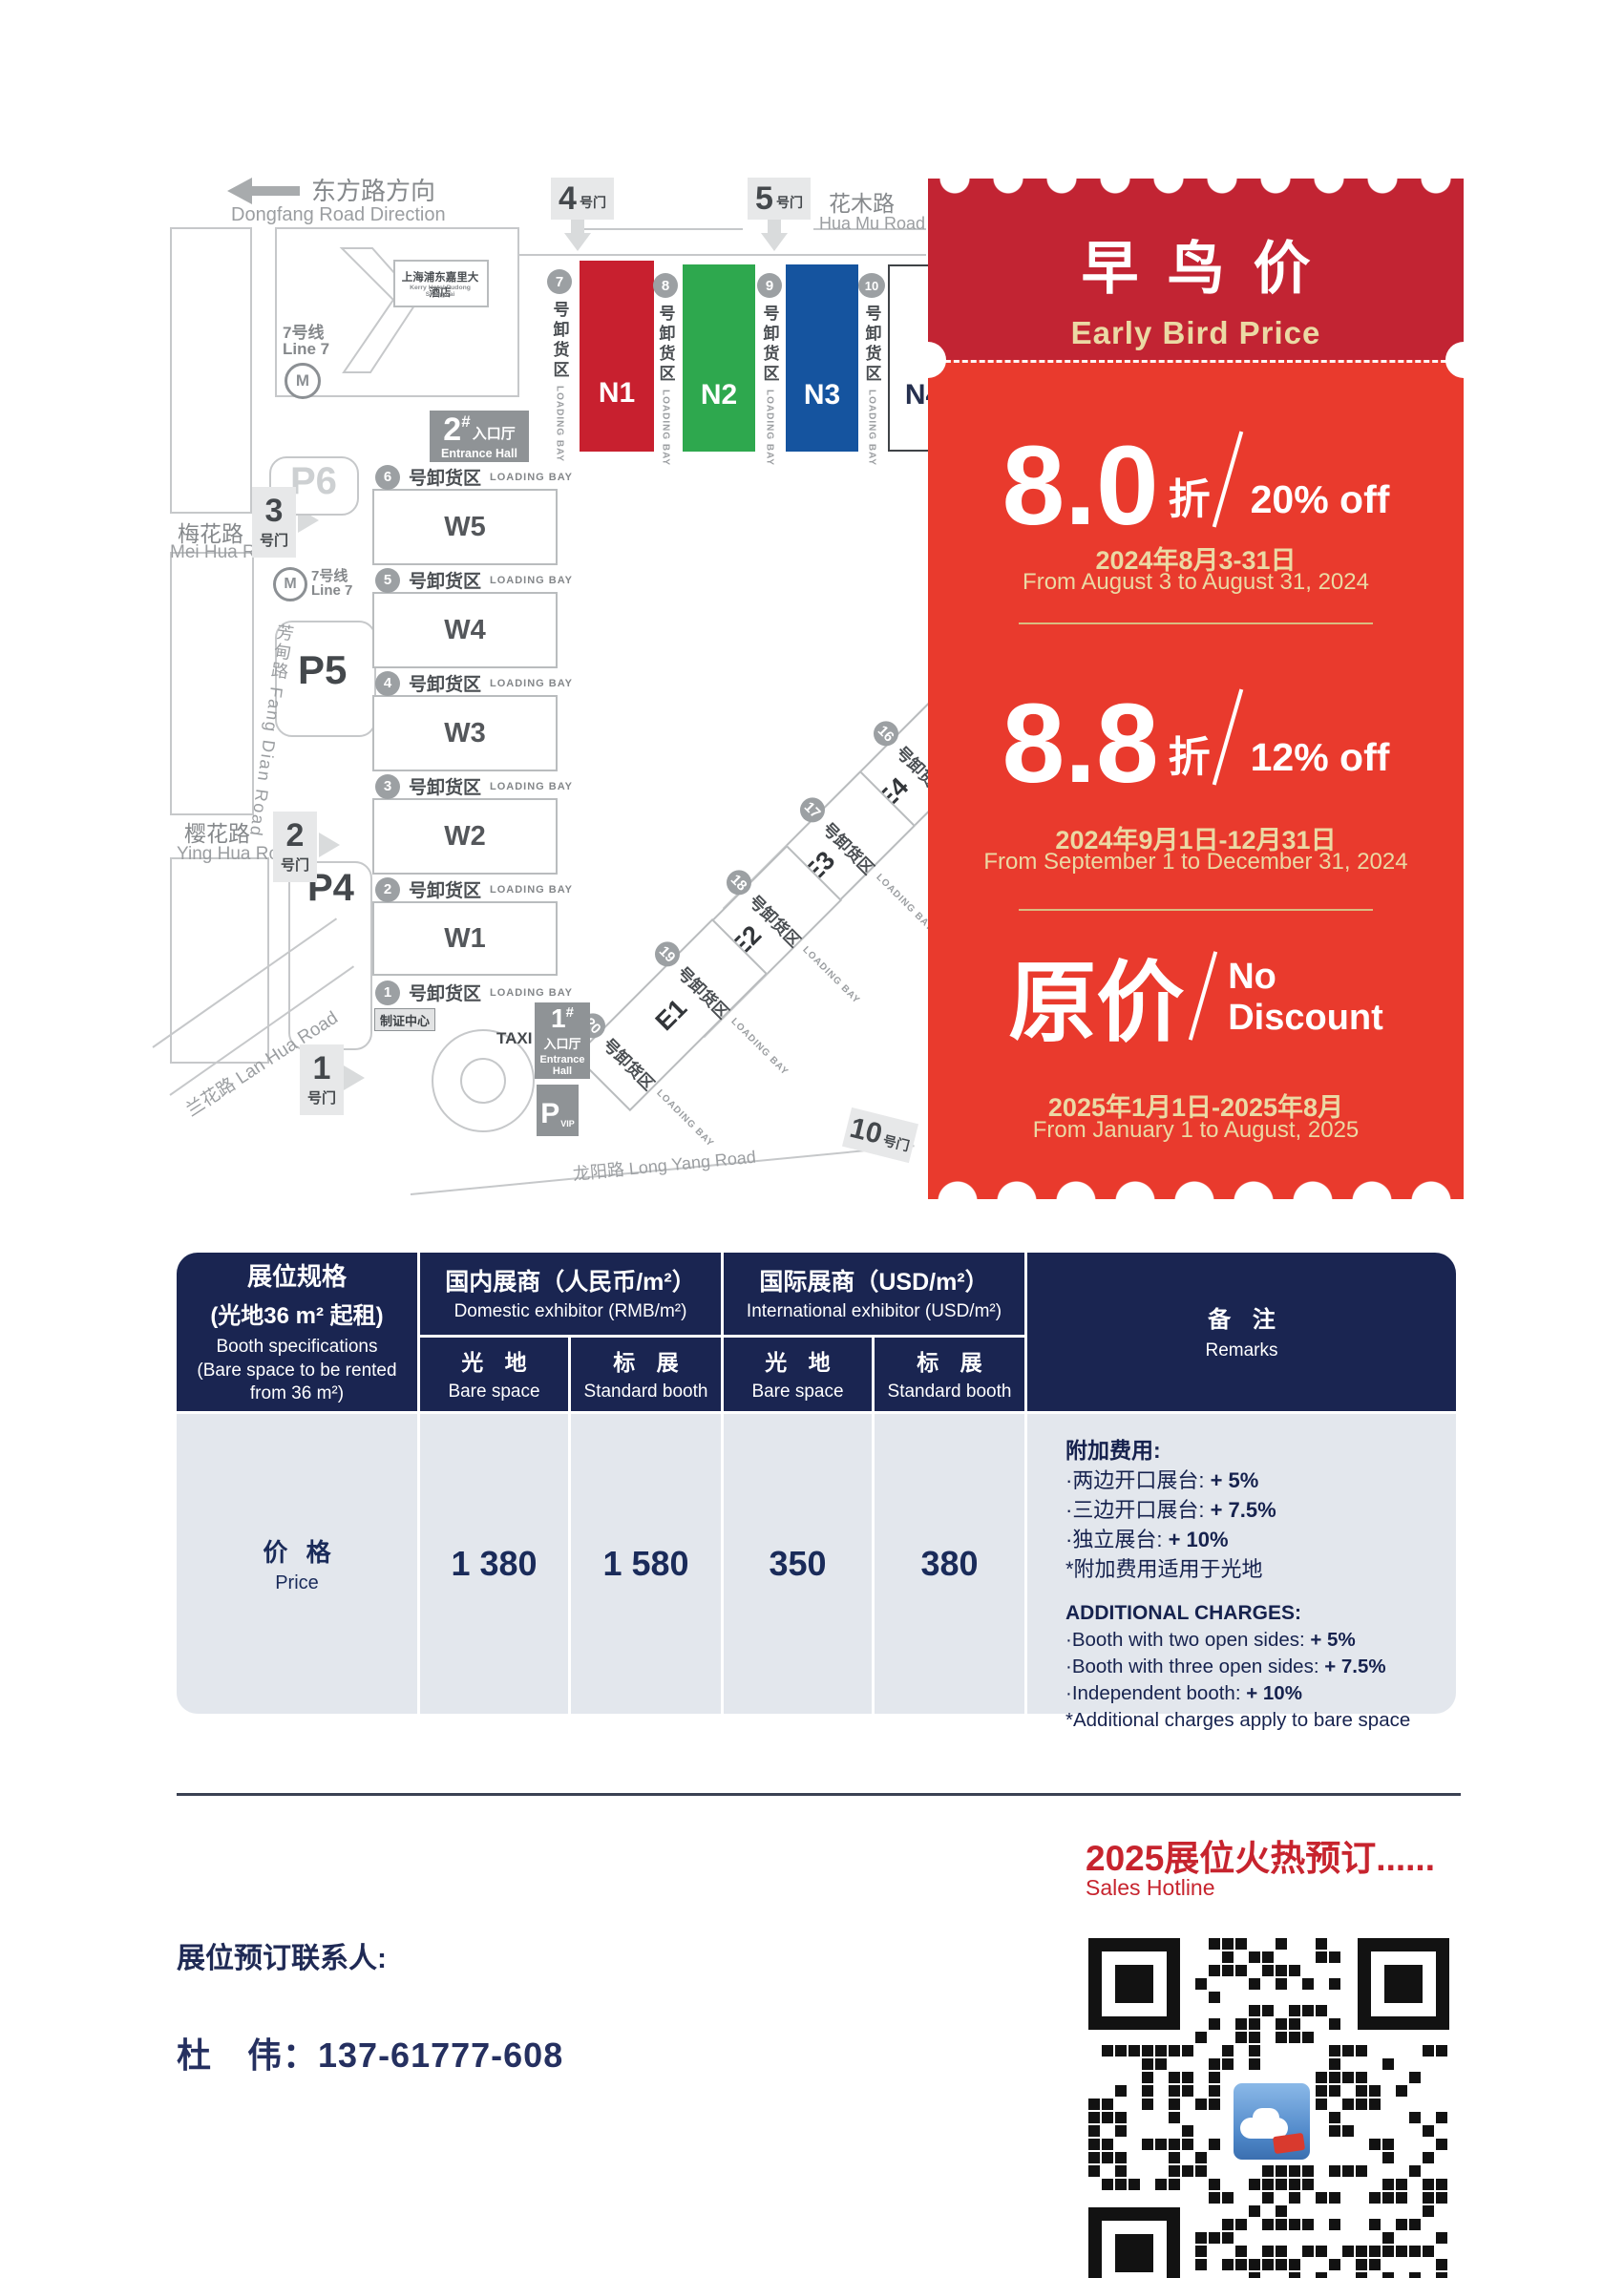 This screenshot has height=2278, width=1624. What do you see at coordinates (532, 786) in the screenshot?
I see `loading-bay-3-en: LOADING BAY` at bounding box center [532, 786].